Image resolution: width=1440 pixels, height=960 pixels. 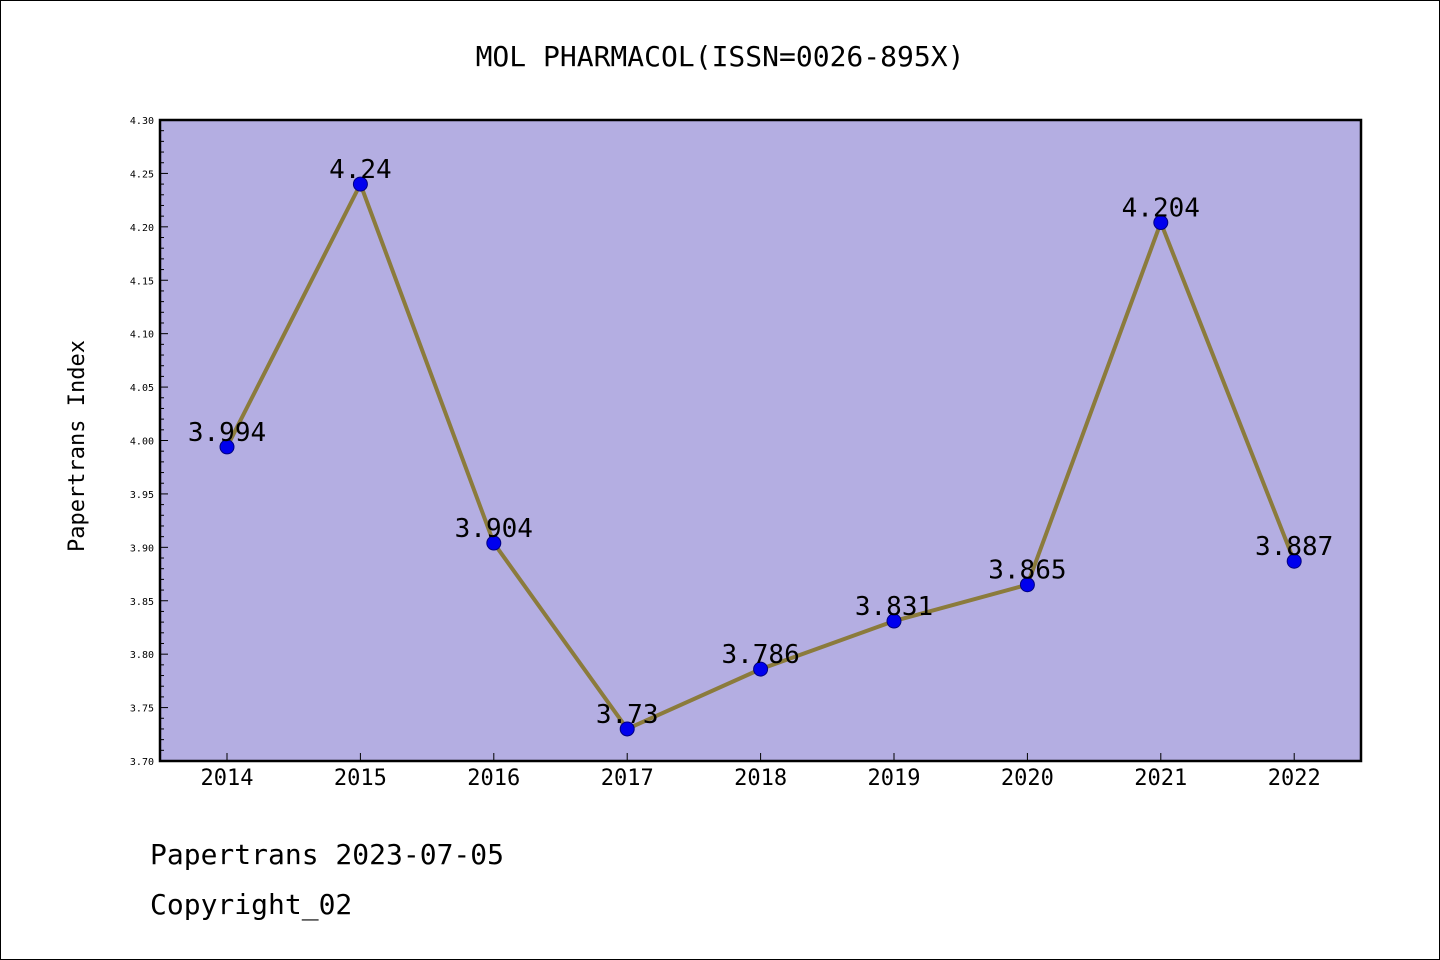 What do you see at coordinates (1294, 547) in the screenshot?
I see `data-label: 3.887` at bounding box center [1294, 547].